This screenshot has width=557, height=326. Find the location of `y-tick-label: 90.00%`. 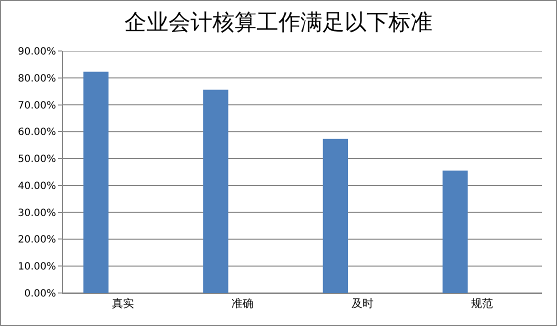

y-tick-label: 90.00% is located at coordinates (37, 52).